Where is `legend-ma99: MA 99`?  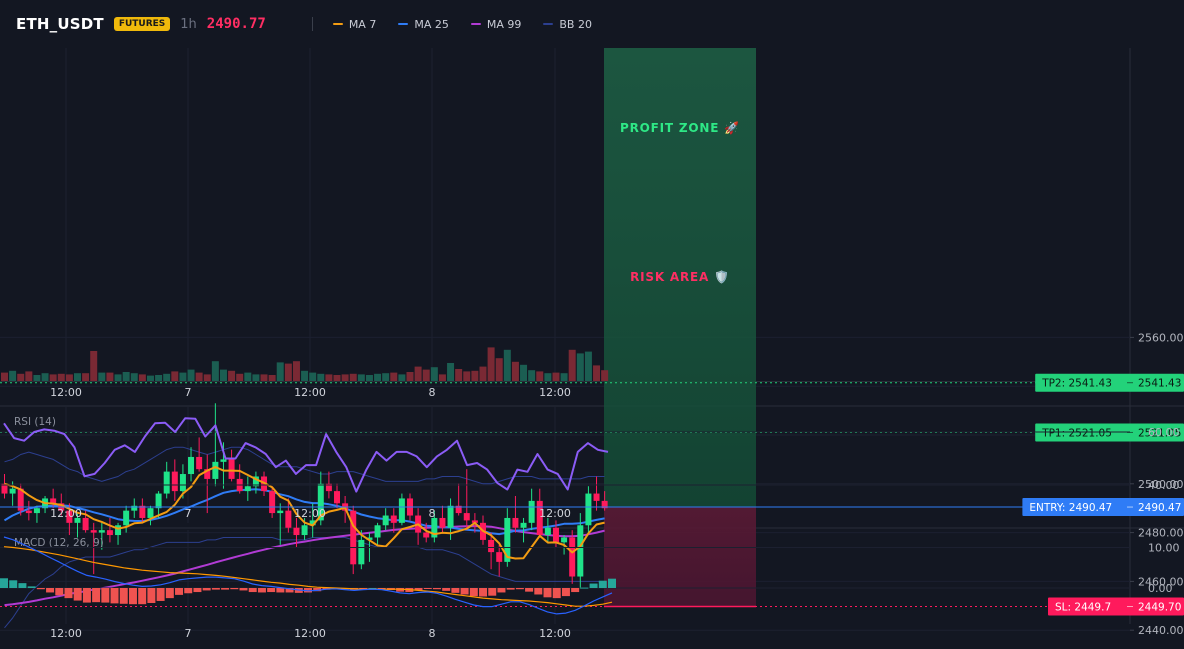 legend-ma99: MA 99 is located at coordinates (495, 24).